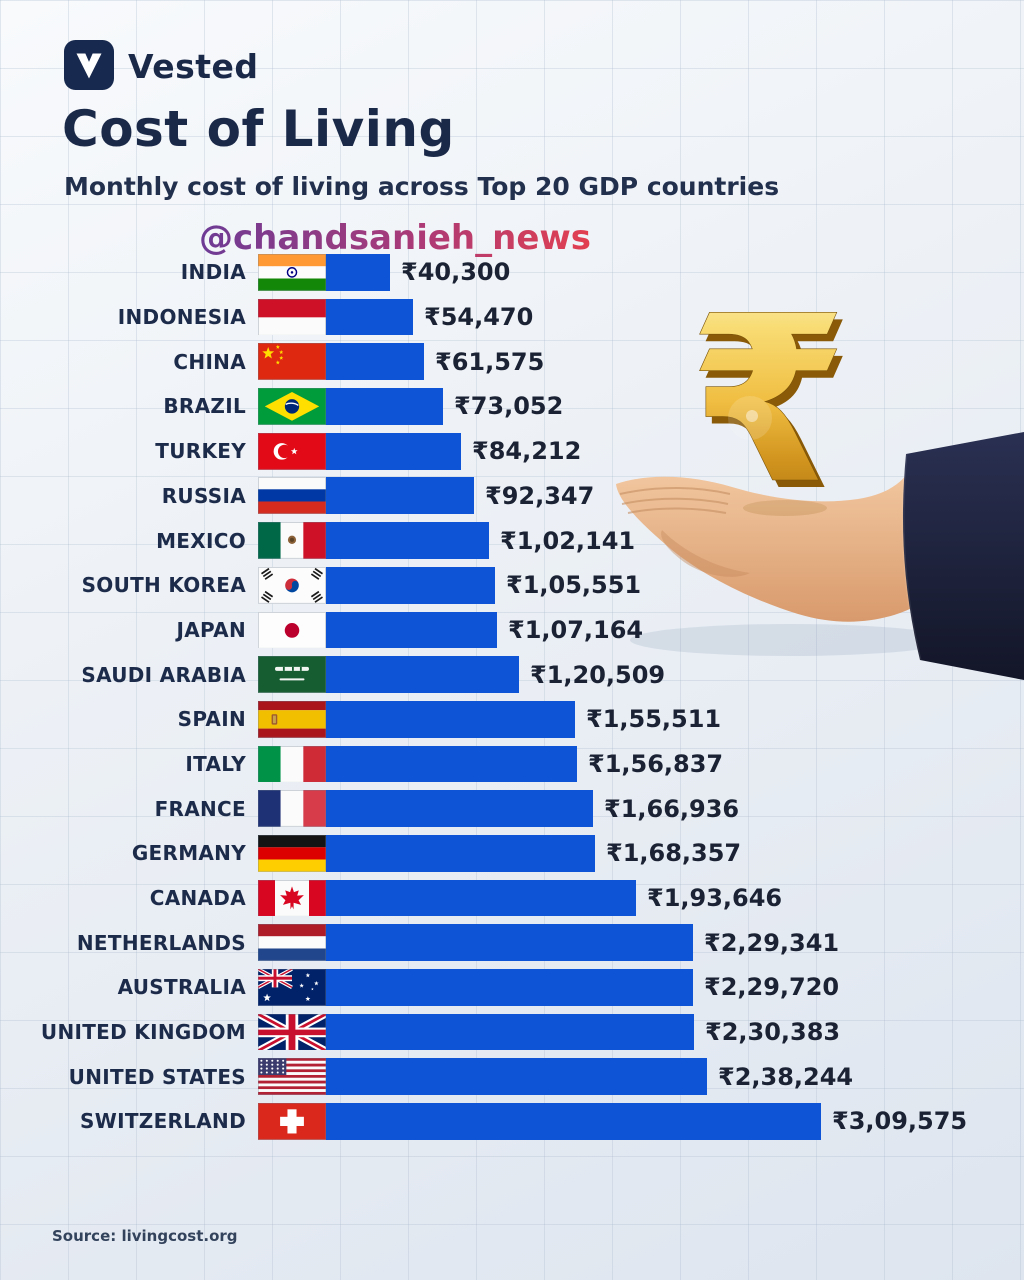 This screenshot has width=1024, height=1280. I want to click on page-title: Cost of Living, so click(258, 129).